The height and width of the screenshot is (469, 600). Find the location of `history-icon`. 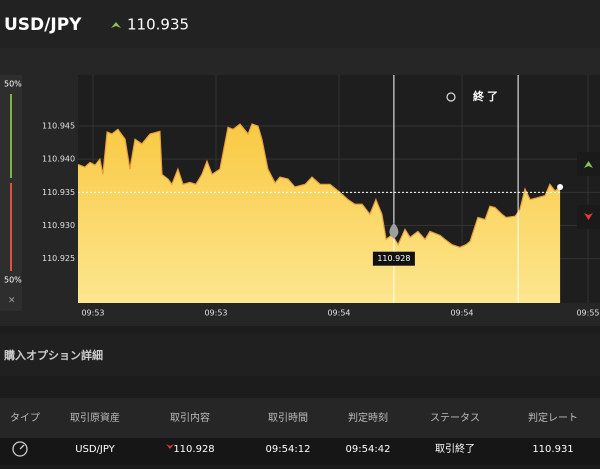

history-icon is located at coordinates (451, 97).